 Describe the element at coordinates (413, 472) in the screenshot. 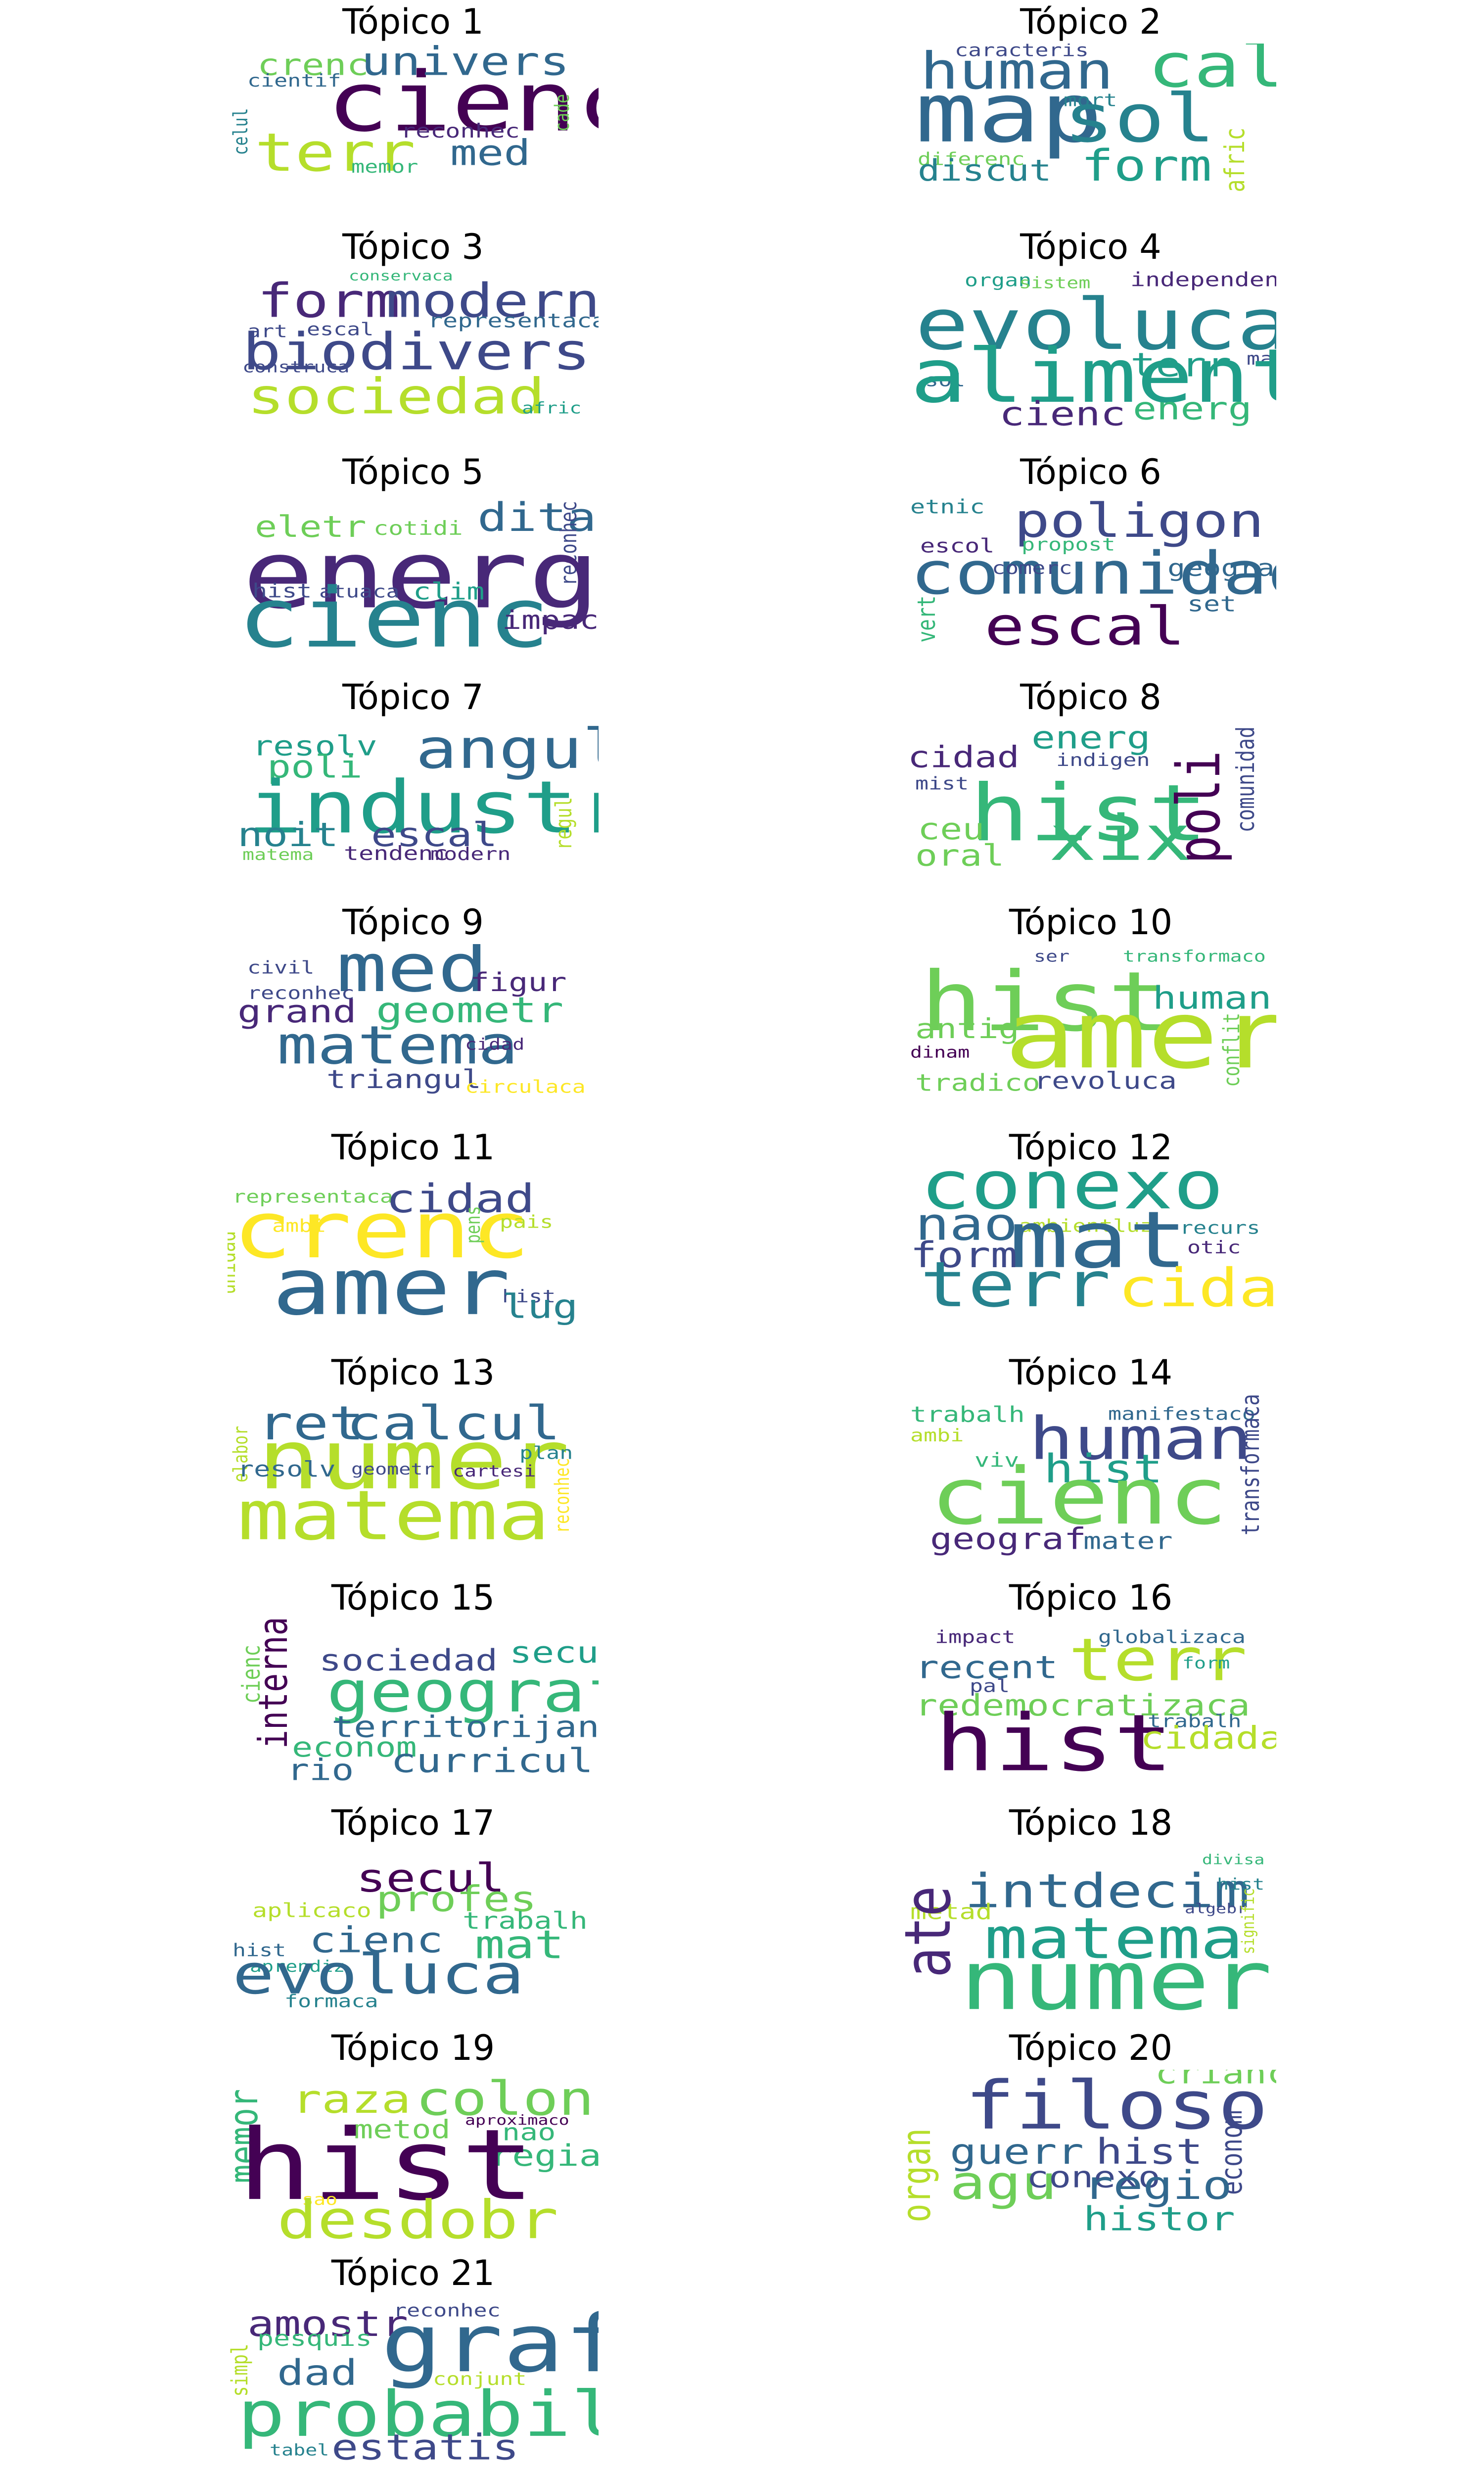

I see `topic-title: Tópico 5` at that location.